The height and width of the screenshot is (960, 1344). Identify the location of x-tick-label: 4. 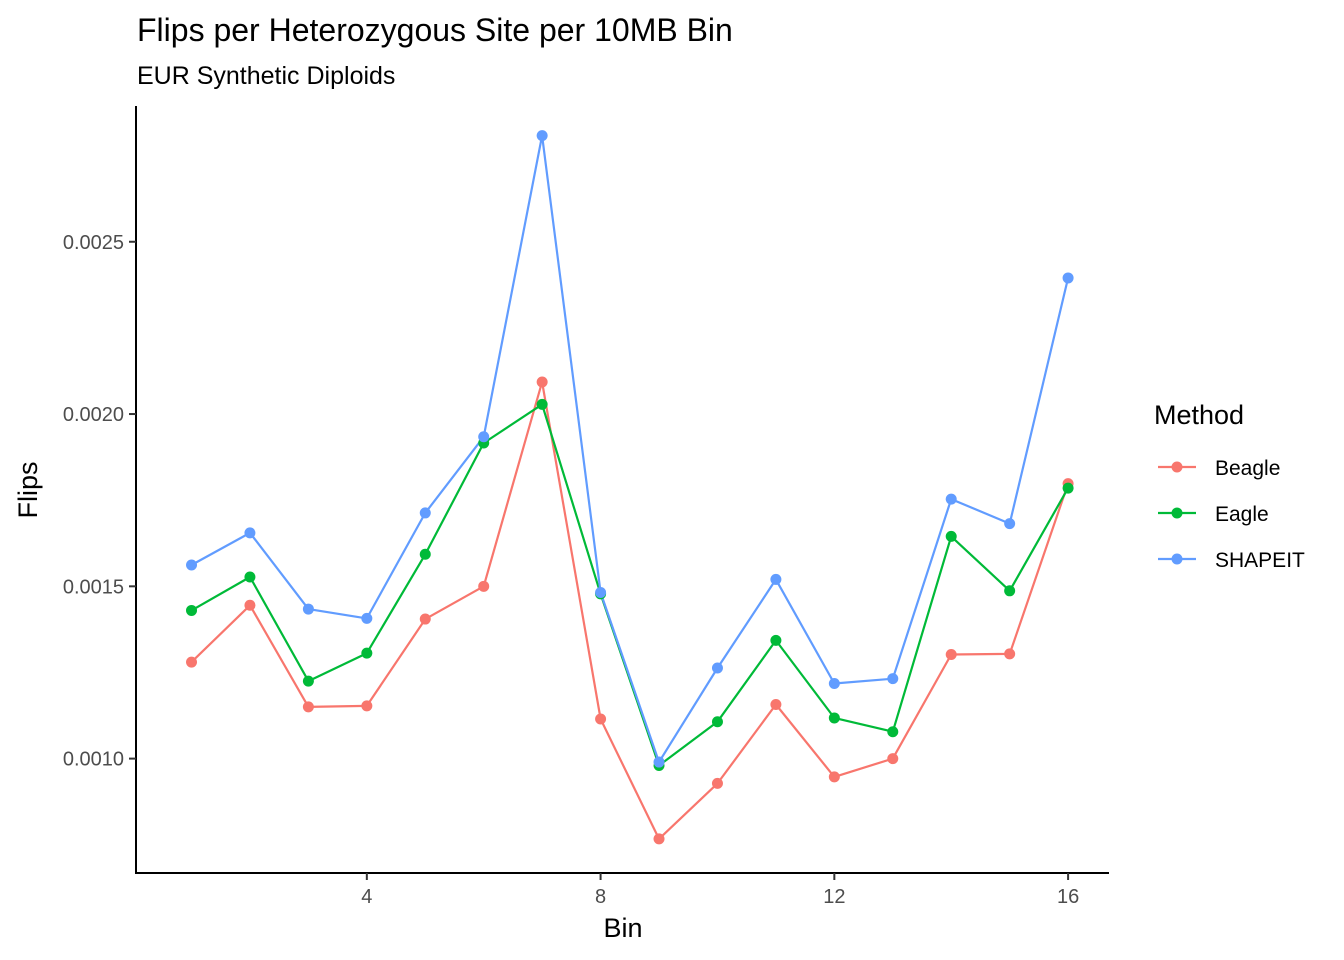
(366, 897).